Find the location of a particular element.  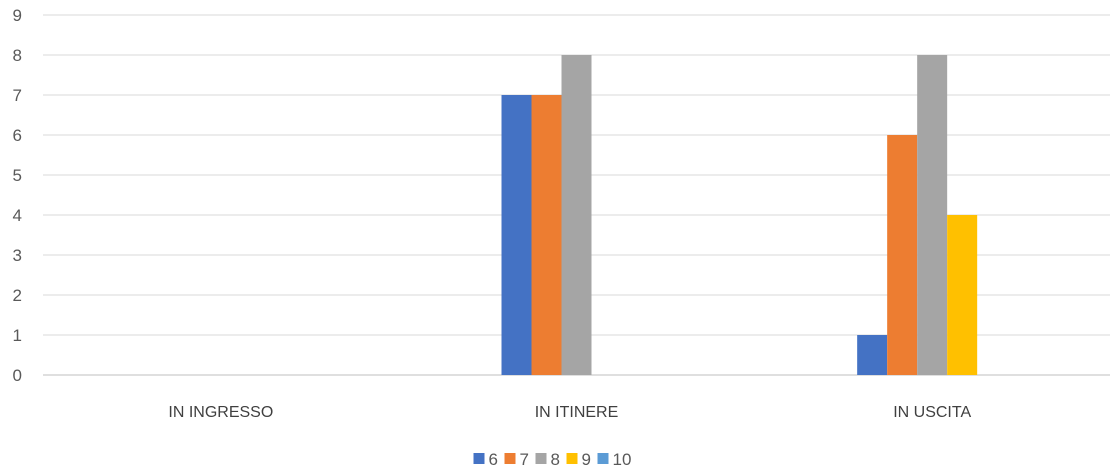

y-tick-label: 6 is located at coordinates (17, 135).